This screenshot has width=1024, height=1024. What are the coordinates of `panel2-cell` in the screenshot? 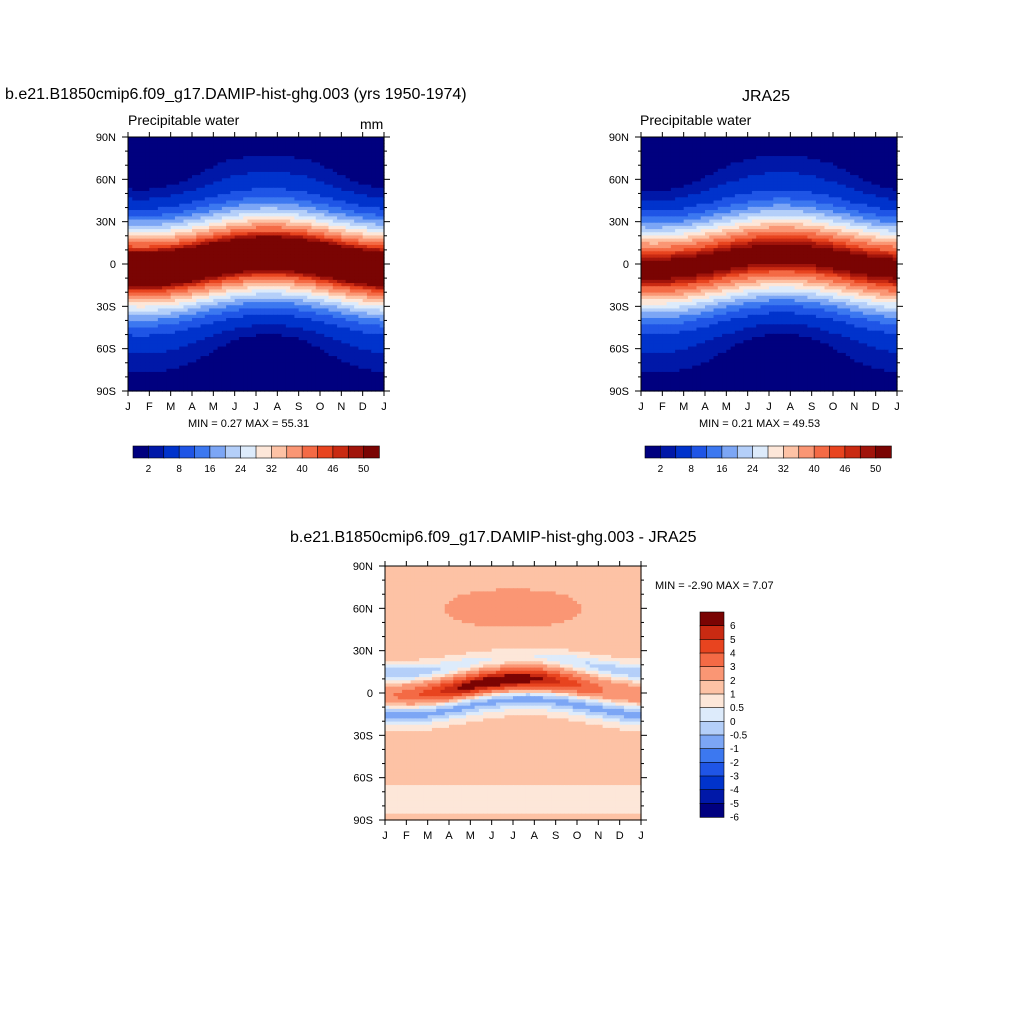 It's located at (686, 139).